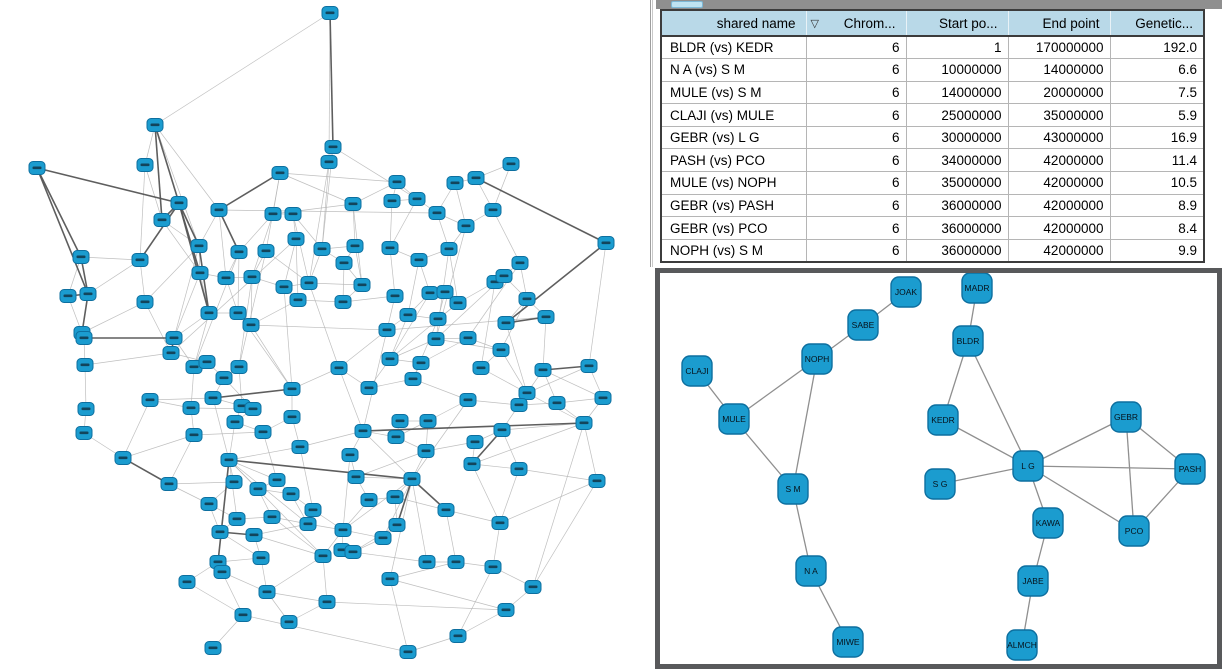 This screenshot has height=669, width=1222. I want to click on cell-value: 8.9, so click(1157, 205).